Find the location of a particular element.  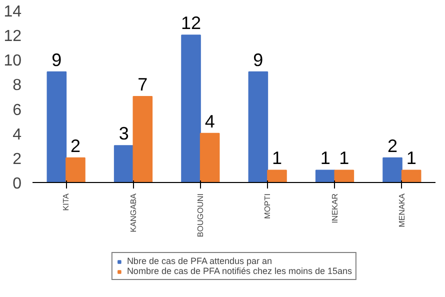

data-label: 3 is located at coordinates (123, 134).